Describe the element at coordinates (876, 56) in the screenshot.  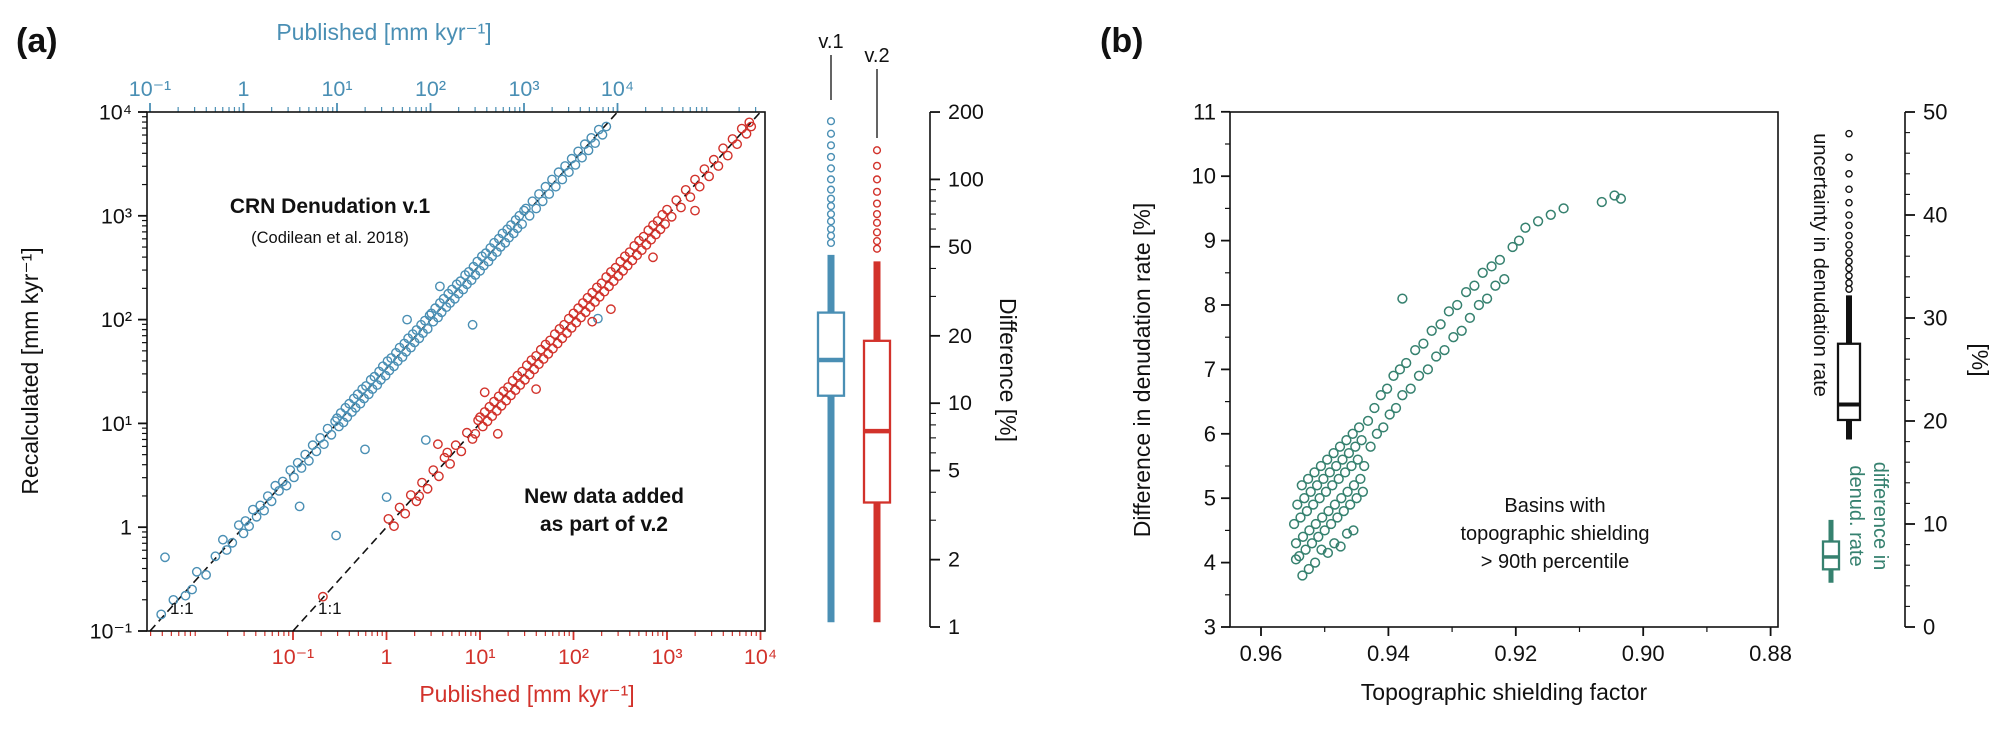
I see `a-box-v2-label: v.2` at that location.